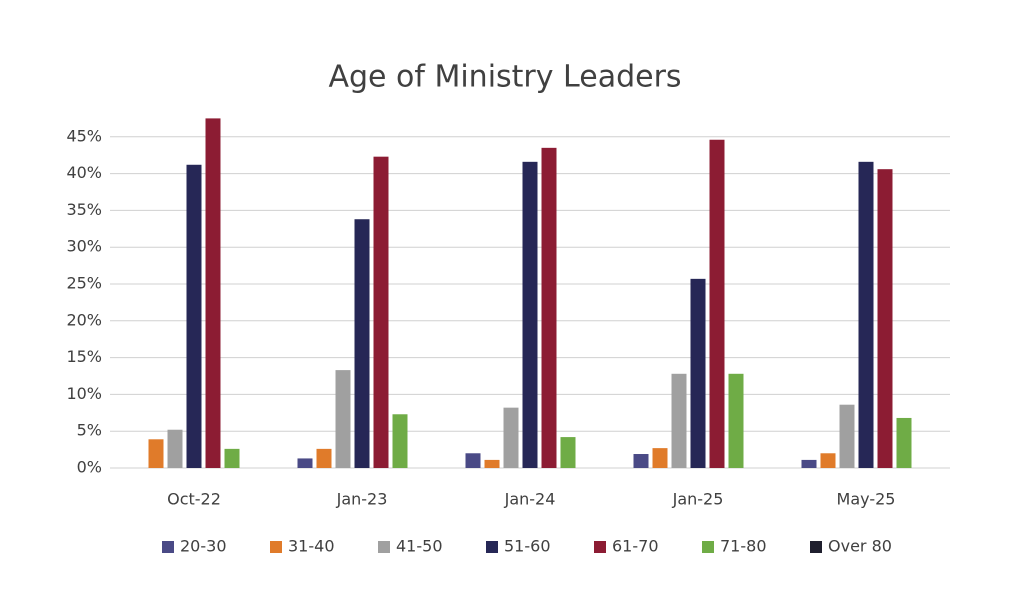  What do you see at coordinates (527, 546) in the screenshot?
I see `legend-label: 51-60` at bounding box center [527, 546].